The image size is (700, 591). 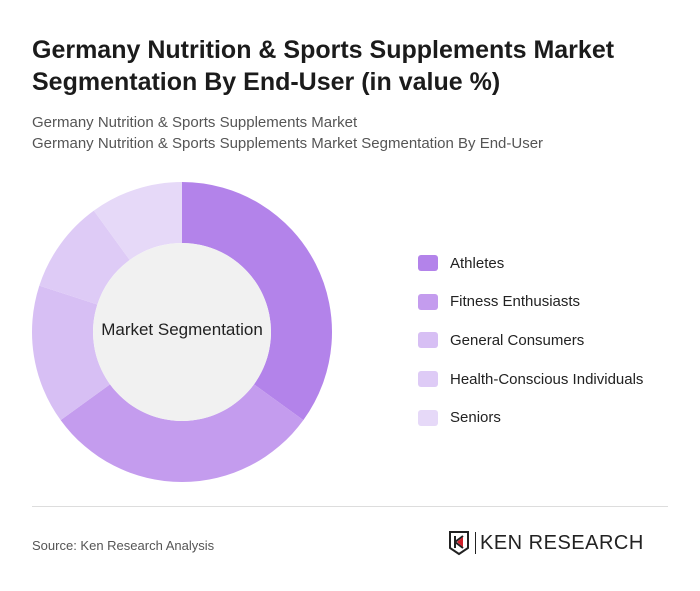 I want to click on legend-item: Athletes, so click(x=530, y=263).